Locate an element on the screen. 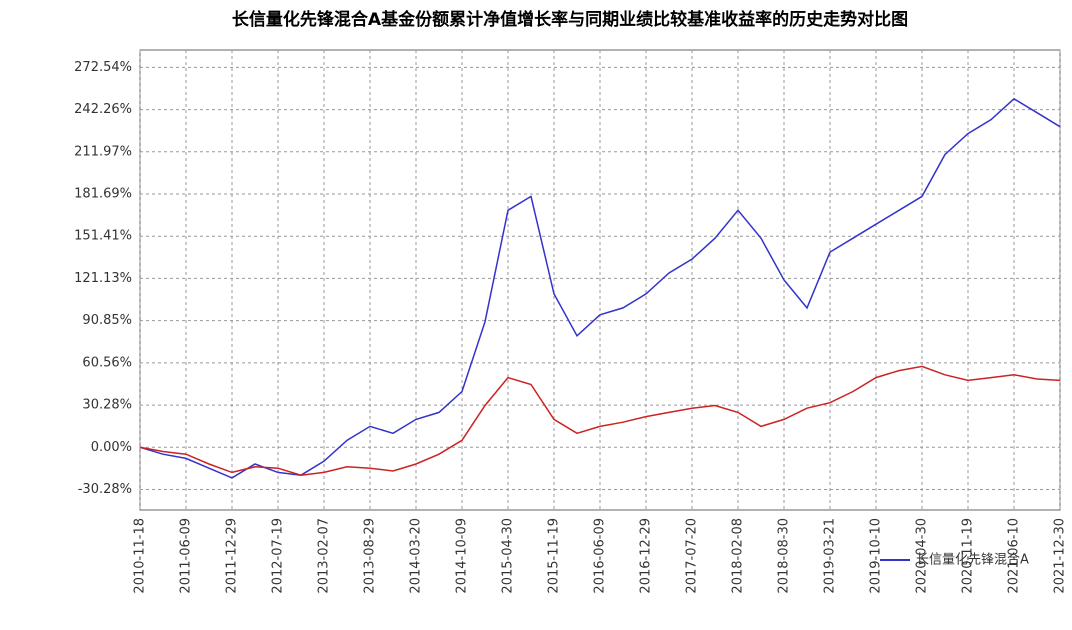  x-tick-label: 2019-10-10 is located at coordinates (876, 556).